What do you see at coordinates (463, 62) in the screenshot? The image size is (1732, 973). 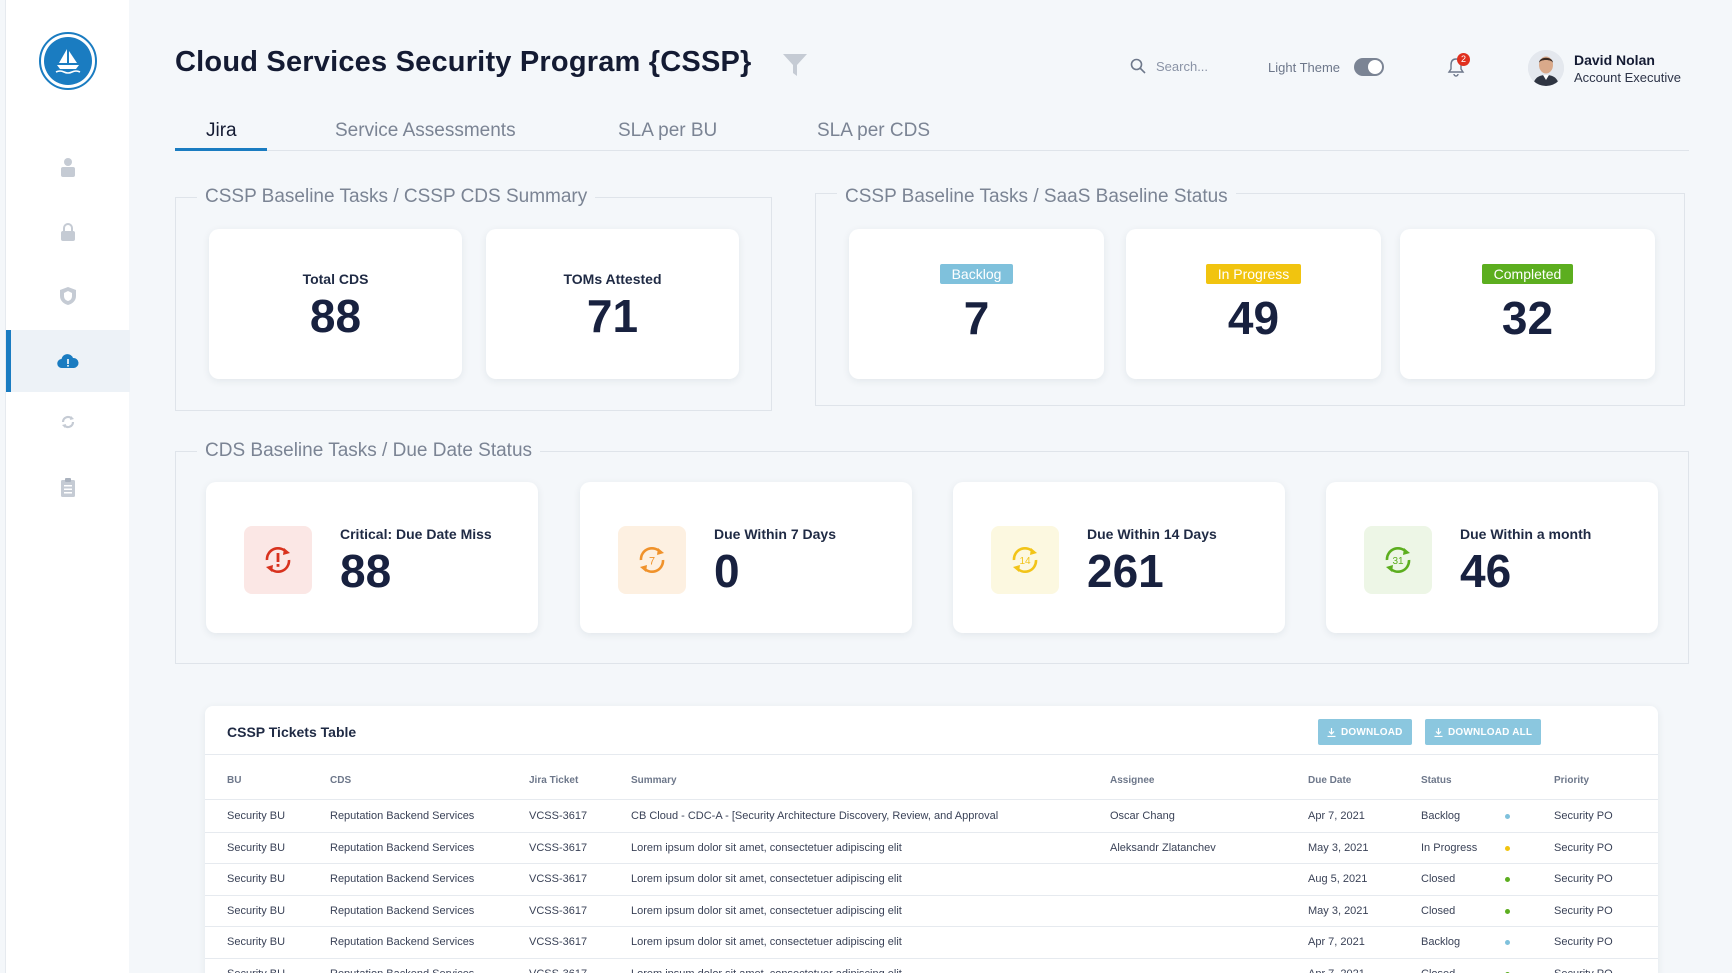 I see `page-title: Cloud Services Security Program {CSSP}` at bounding box center [463, 62].